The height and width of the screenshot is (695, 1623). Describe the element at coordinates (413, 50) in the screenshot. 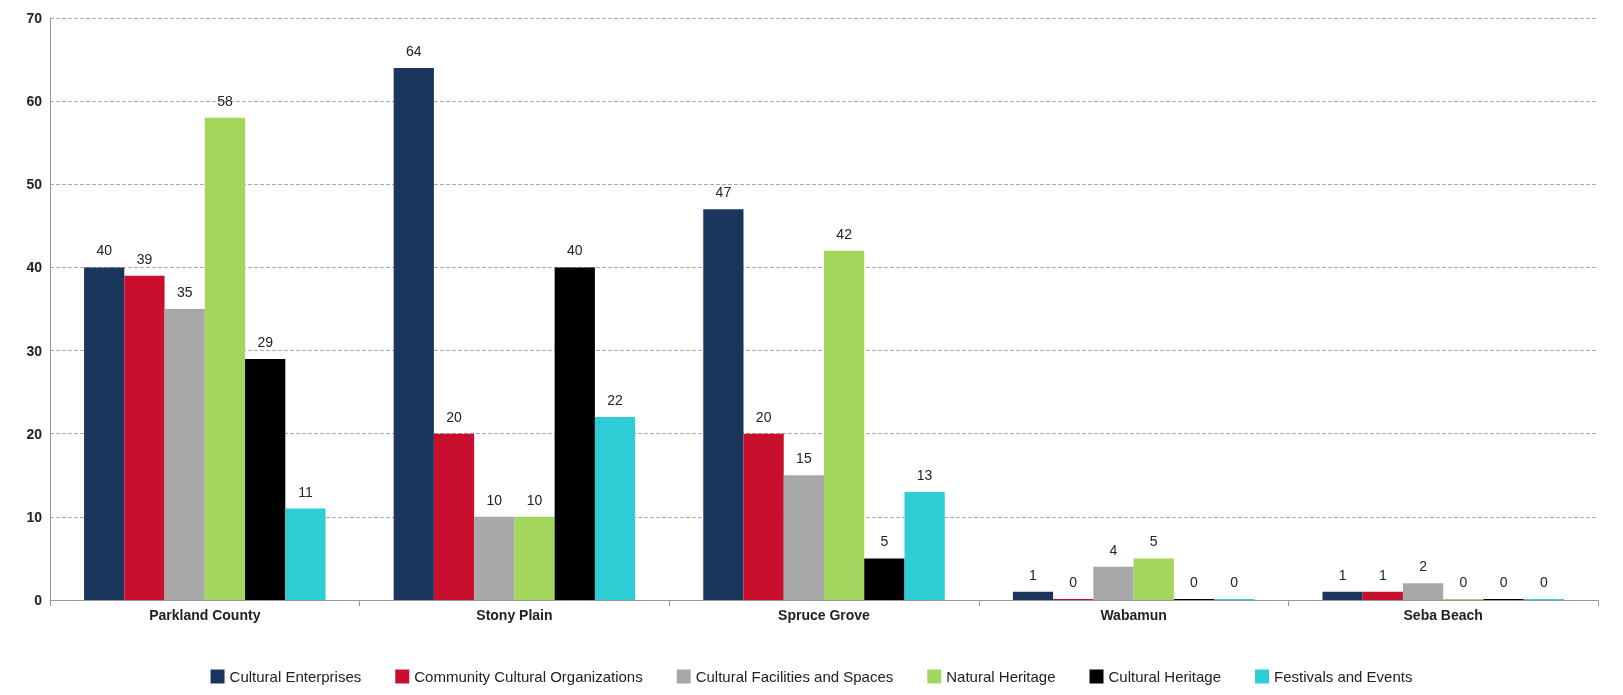

I see `data-label: 64` at that location.